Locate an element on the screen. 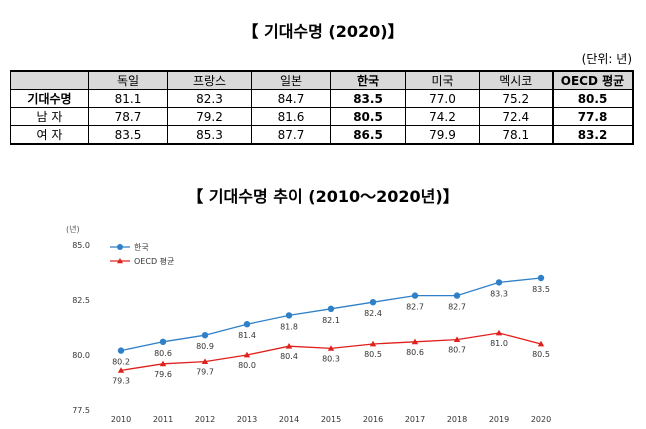 This screenshot has height=429, width=646. header-cell is located at coordinates (49, 80).